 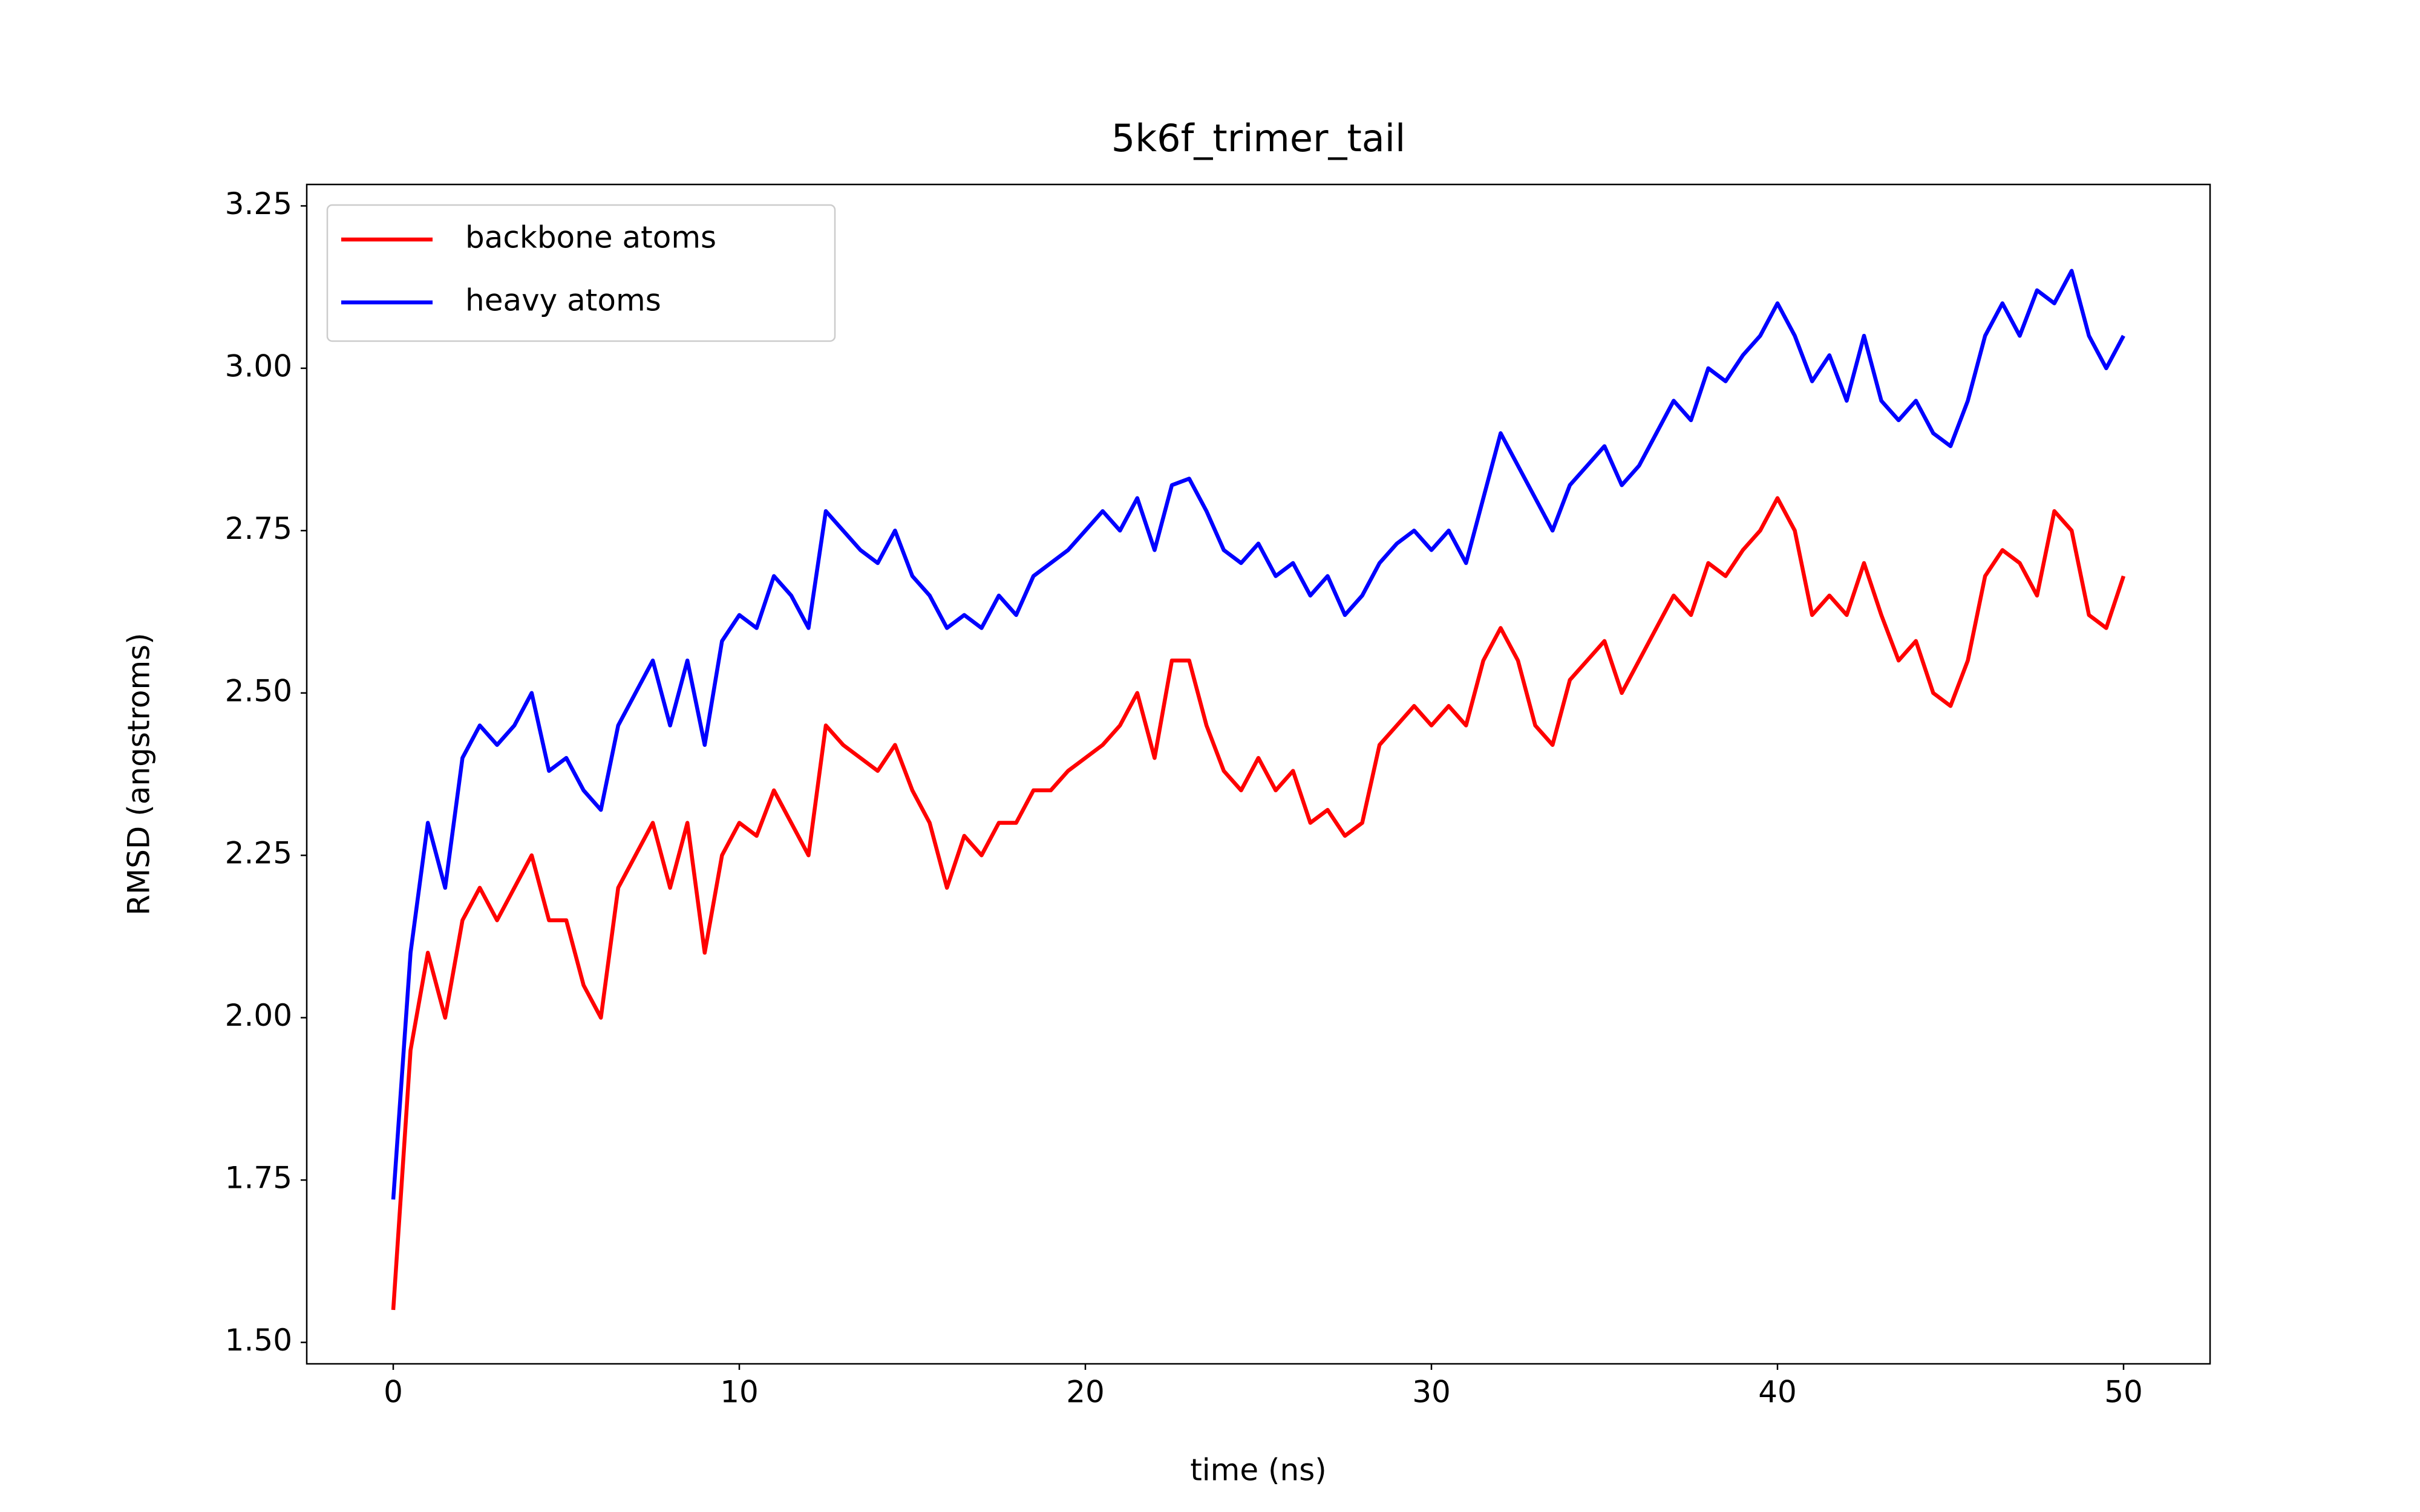 What do you see at coordinates (258, 1178) in the screenshot?
I see `y-tick-label: 1.75` at bounding box center [258, 1178].